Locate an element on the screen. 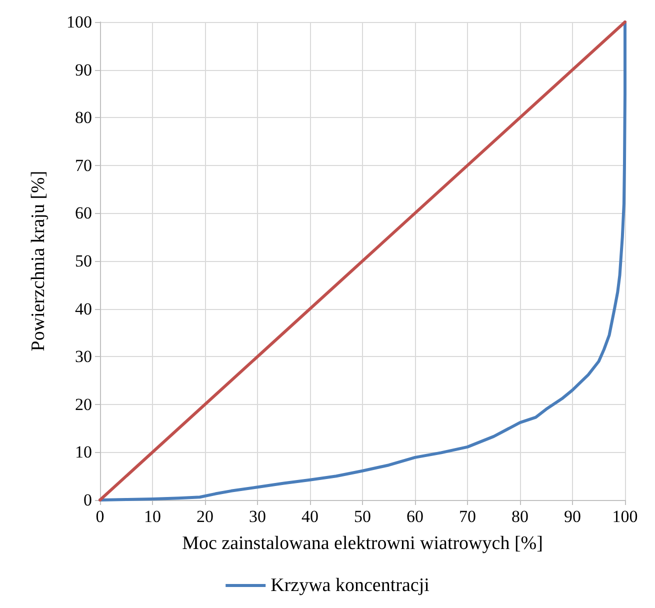 The image size is (655, 608). y-tick-label: 10 is located at coordinates (83, 452).